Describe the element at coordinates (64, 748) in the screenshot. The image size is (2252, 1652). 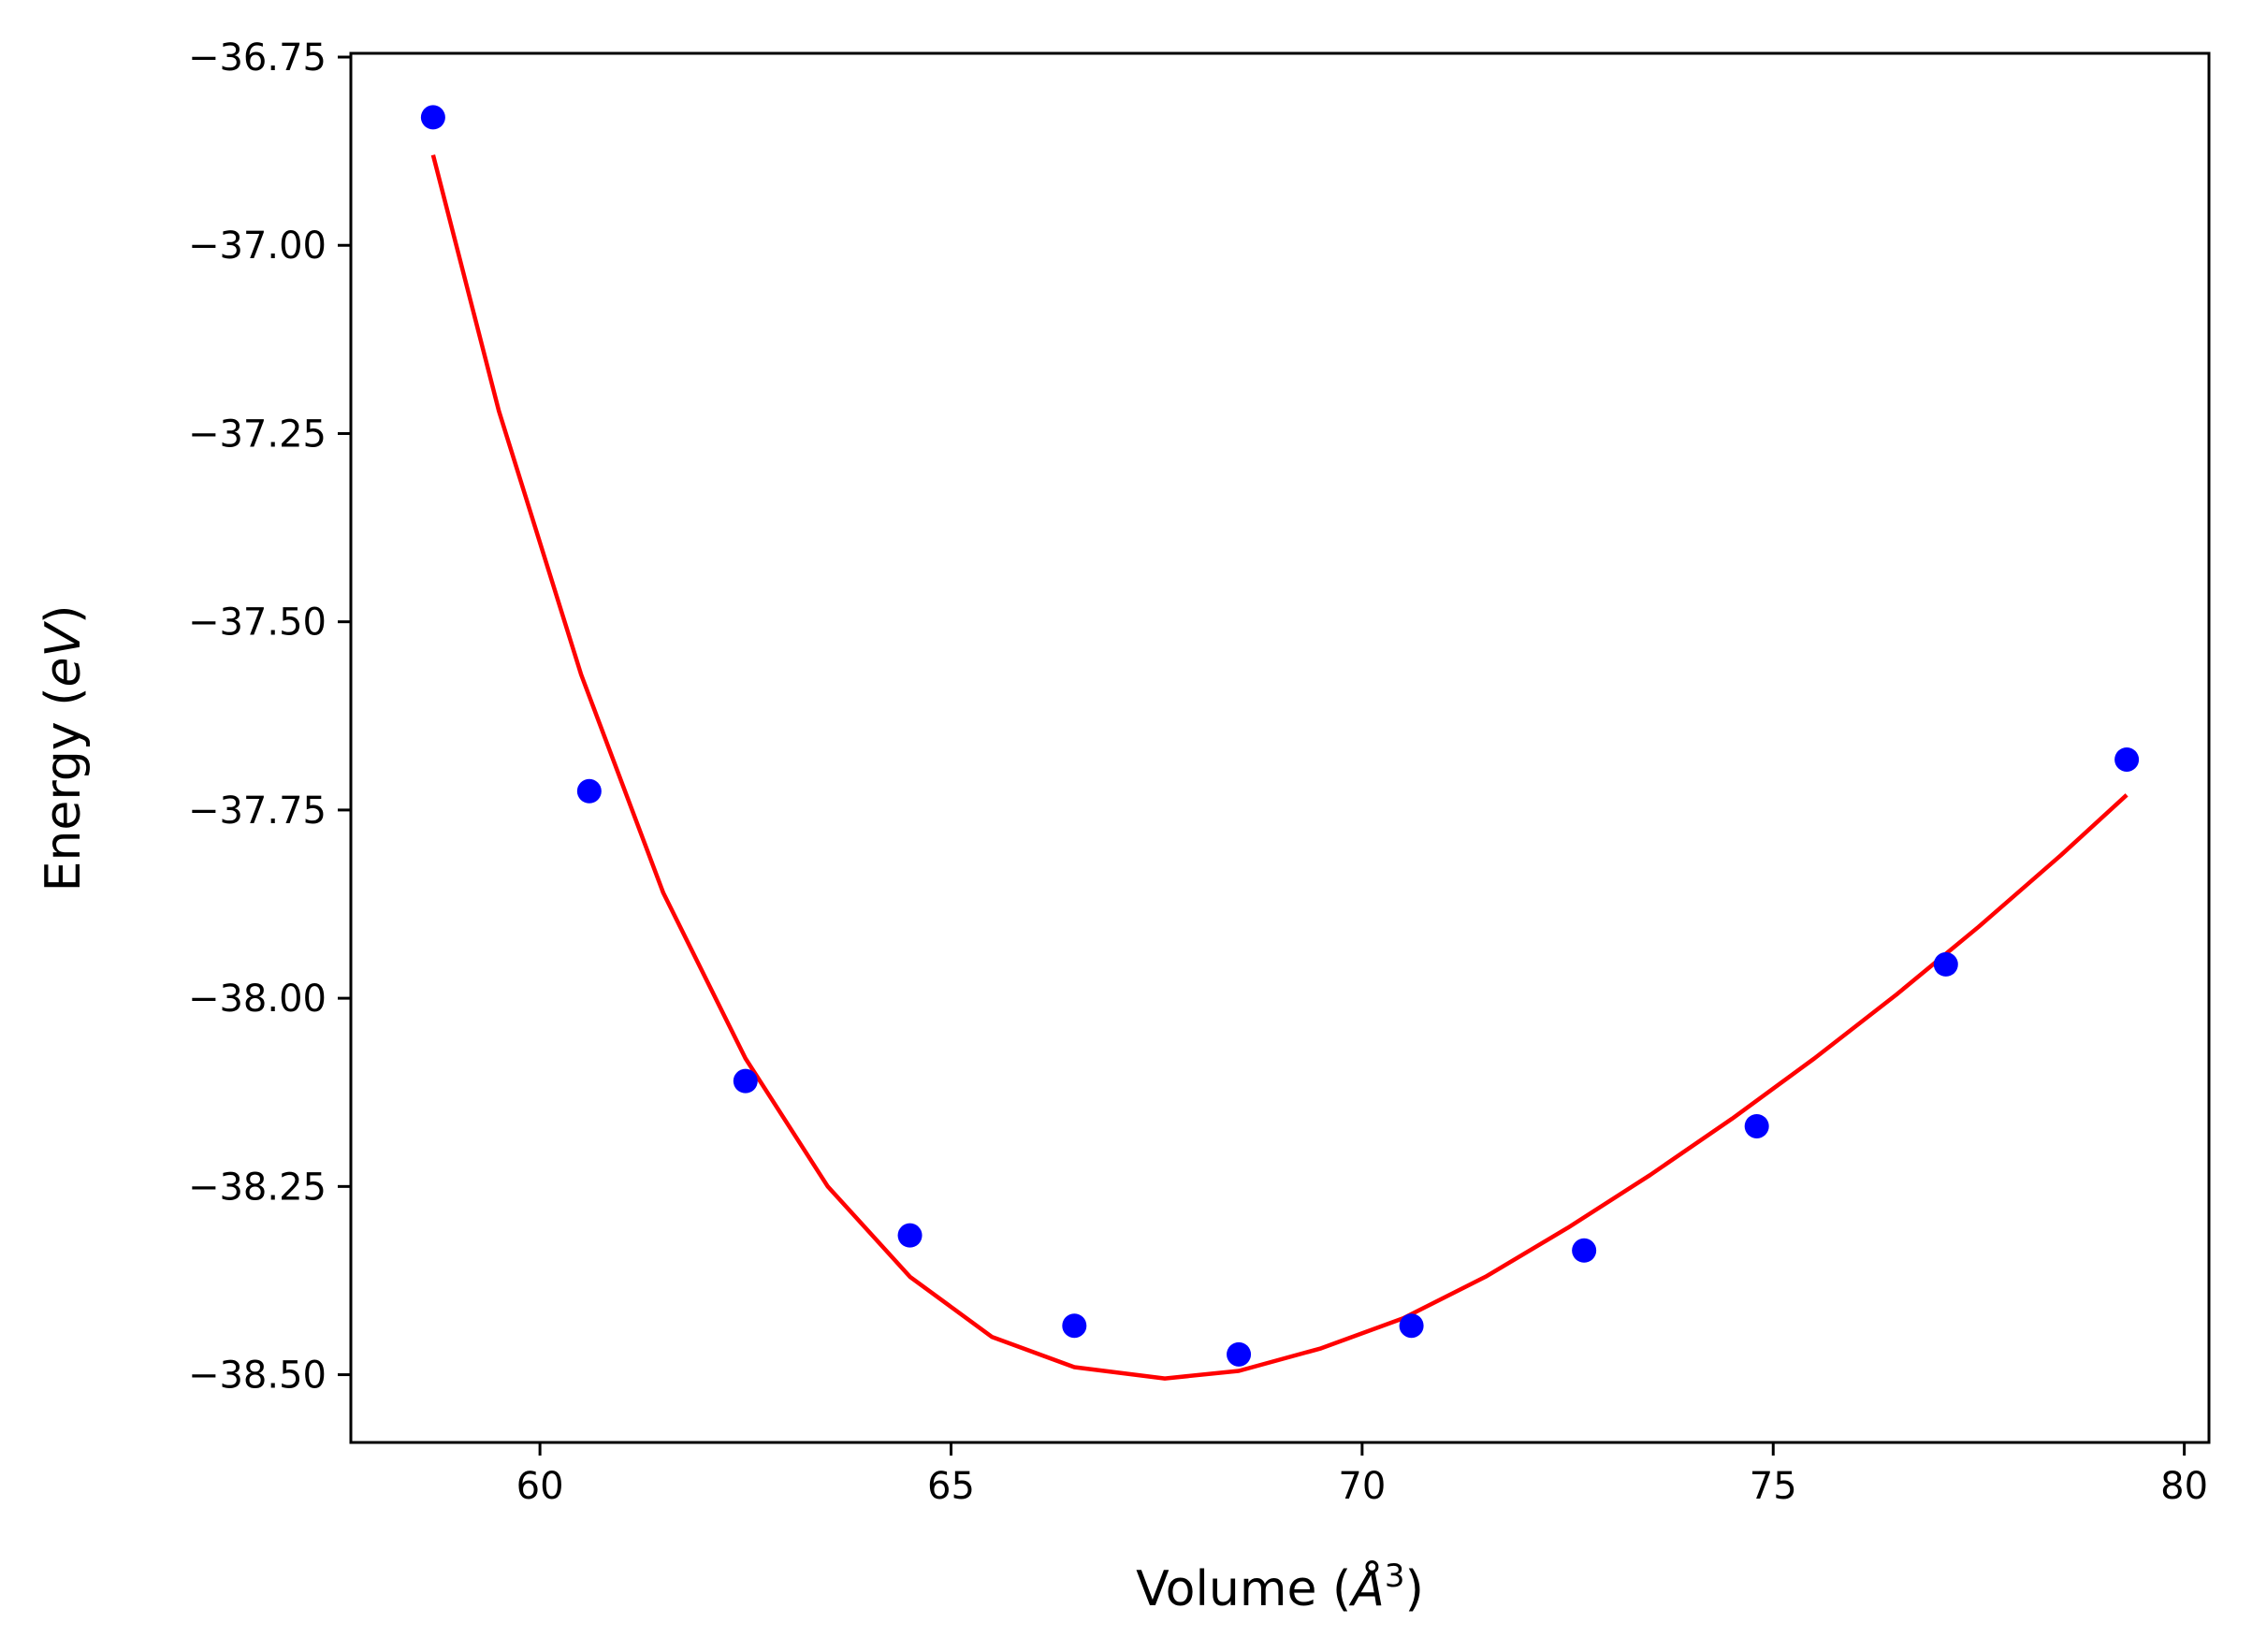
I see `y-axis-label: Energy (eV)` at that location.